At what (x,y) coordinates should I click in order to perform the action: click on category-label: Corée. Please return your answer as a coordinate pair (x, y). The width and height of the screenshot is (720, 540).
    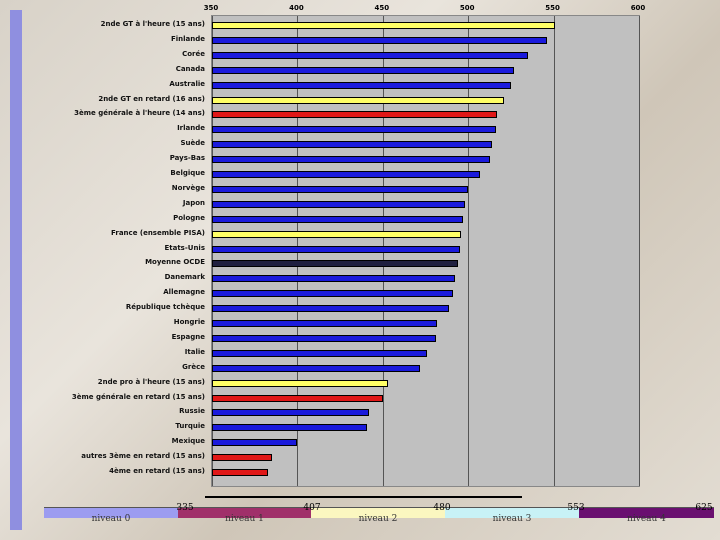
    Looking at the image, I should click on (193, 53).